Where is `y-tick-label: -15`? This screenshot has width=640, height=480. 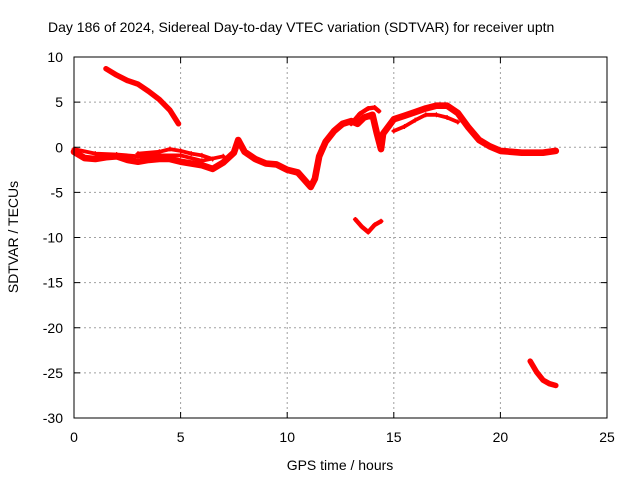 y-tick-label: -15 is located at coordinates (53, 283).